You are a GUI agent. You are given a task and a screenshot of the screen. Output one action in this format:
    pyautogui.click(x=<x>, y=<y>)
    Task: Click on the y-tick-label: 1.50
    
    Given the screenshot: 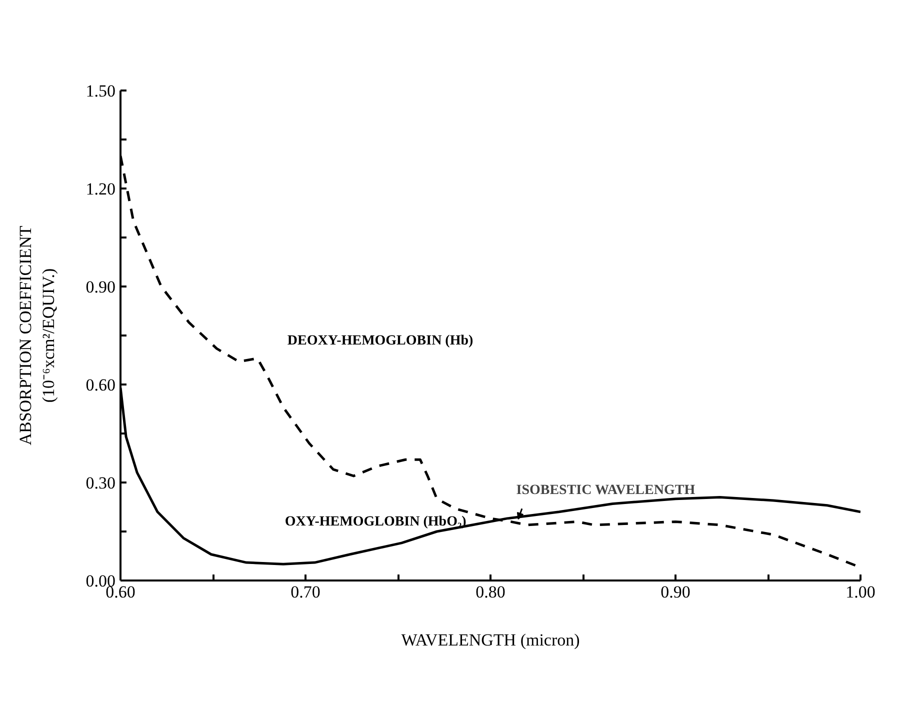 What is the action you would take?
    pyautogui.click(x=101, y=91)
    